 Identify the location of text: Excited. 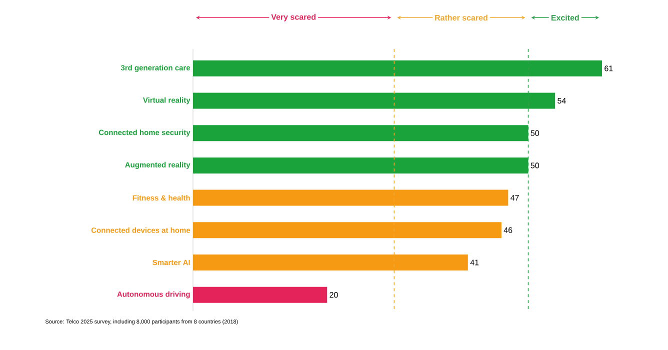
(565, 17).